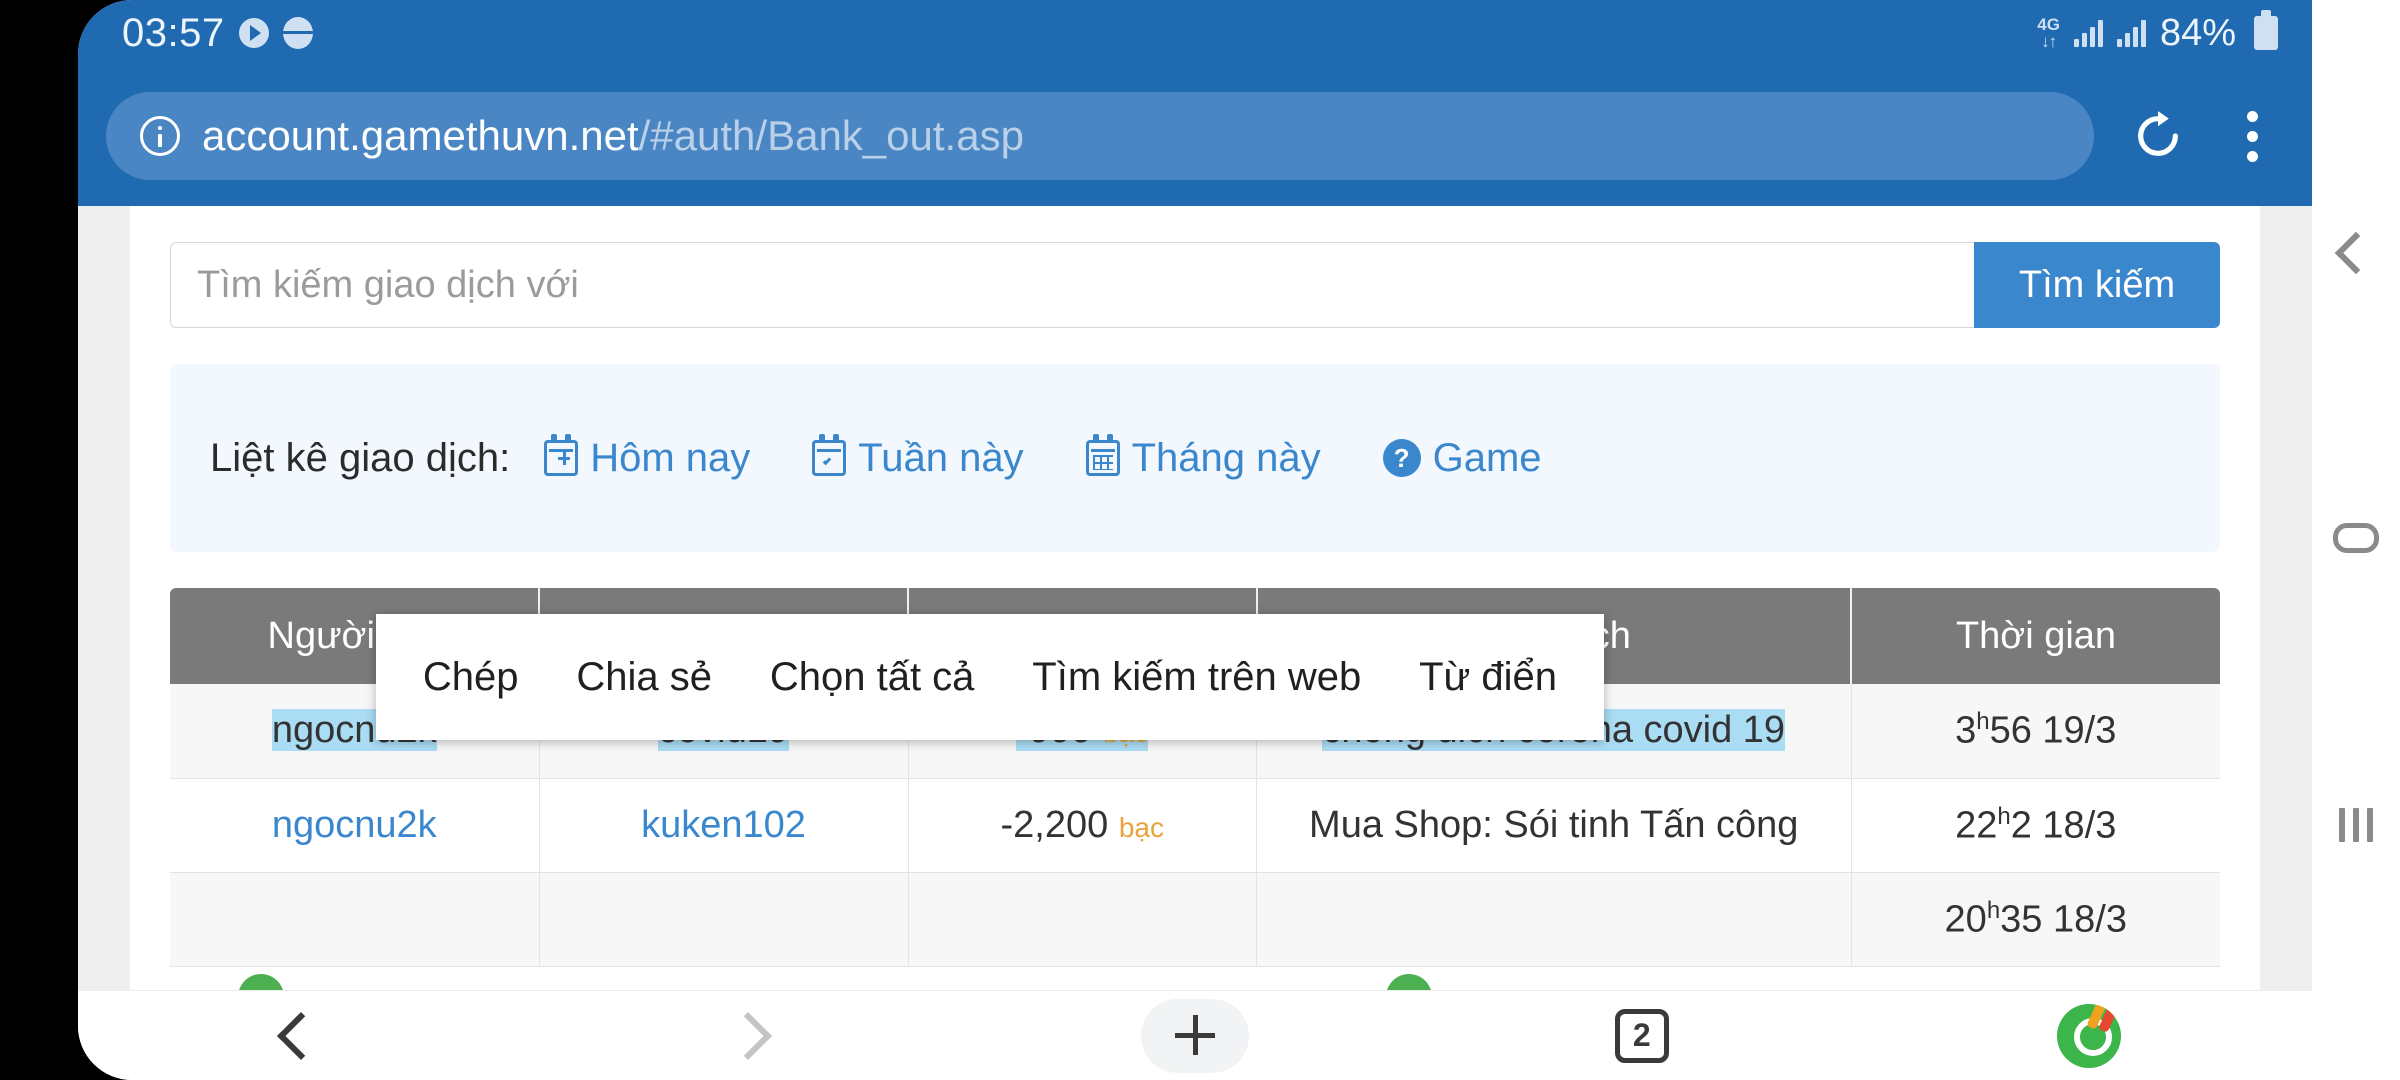 The width and height of the screenshot is (2400, 1080). I want to click on android-navigation-bar, so click(2356, 540).